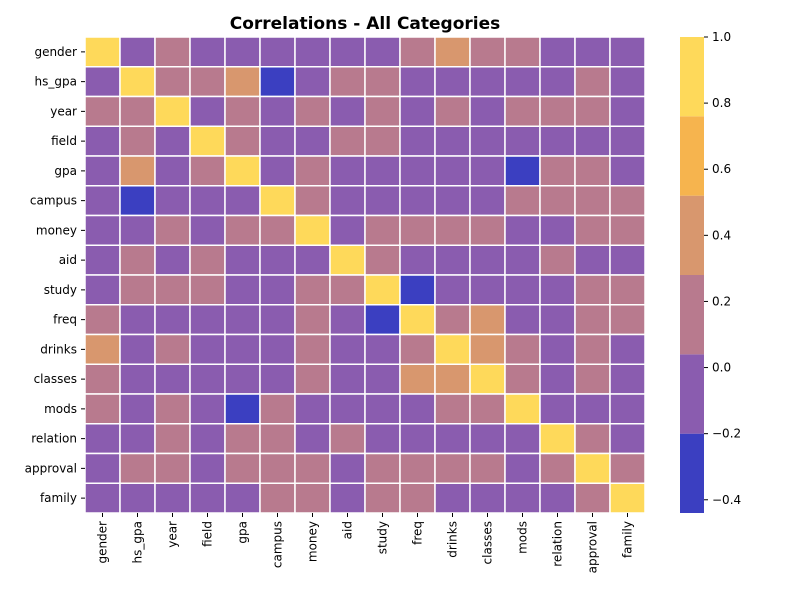  What do you see at coordinates (592, 349) in the screenshot?
I see `heatmap-cell-drinks-approval` at bounding box center [592, 349].